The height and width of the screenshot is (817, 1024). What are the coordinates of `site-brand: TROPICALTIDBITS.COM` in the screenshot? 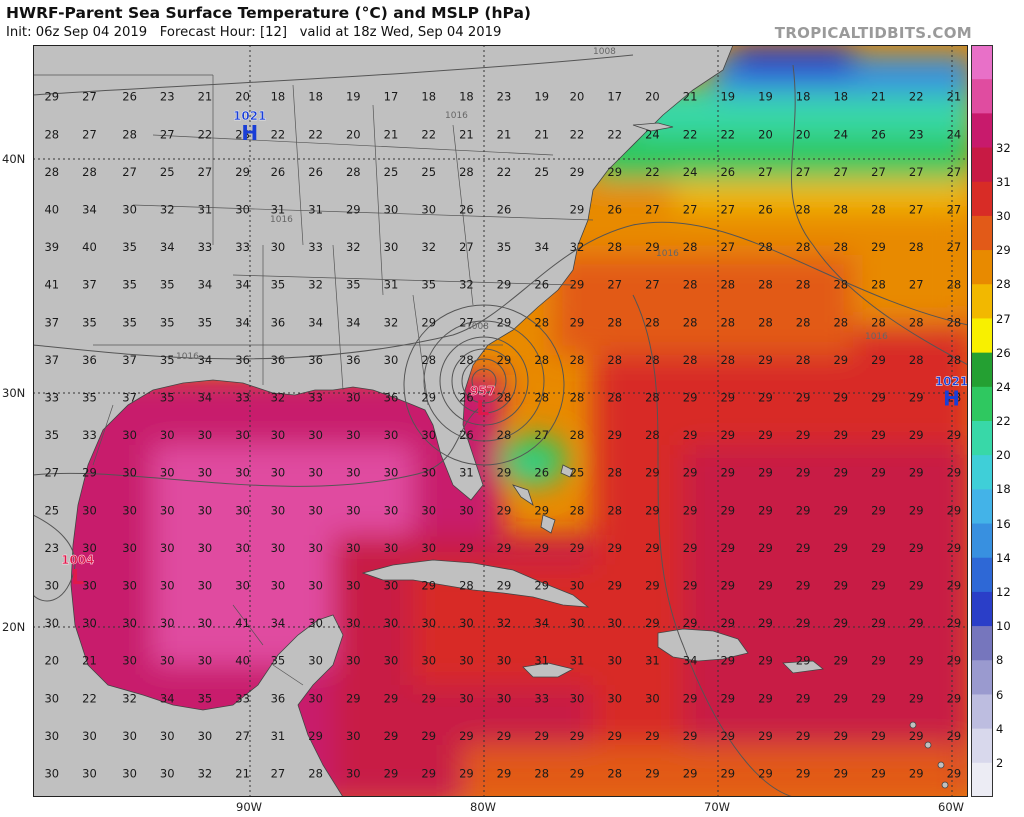 It's located at (873, 33).